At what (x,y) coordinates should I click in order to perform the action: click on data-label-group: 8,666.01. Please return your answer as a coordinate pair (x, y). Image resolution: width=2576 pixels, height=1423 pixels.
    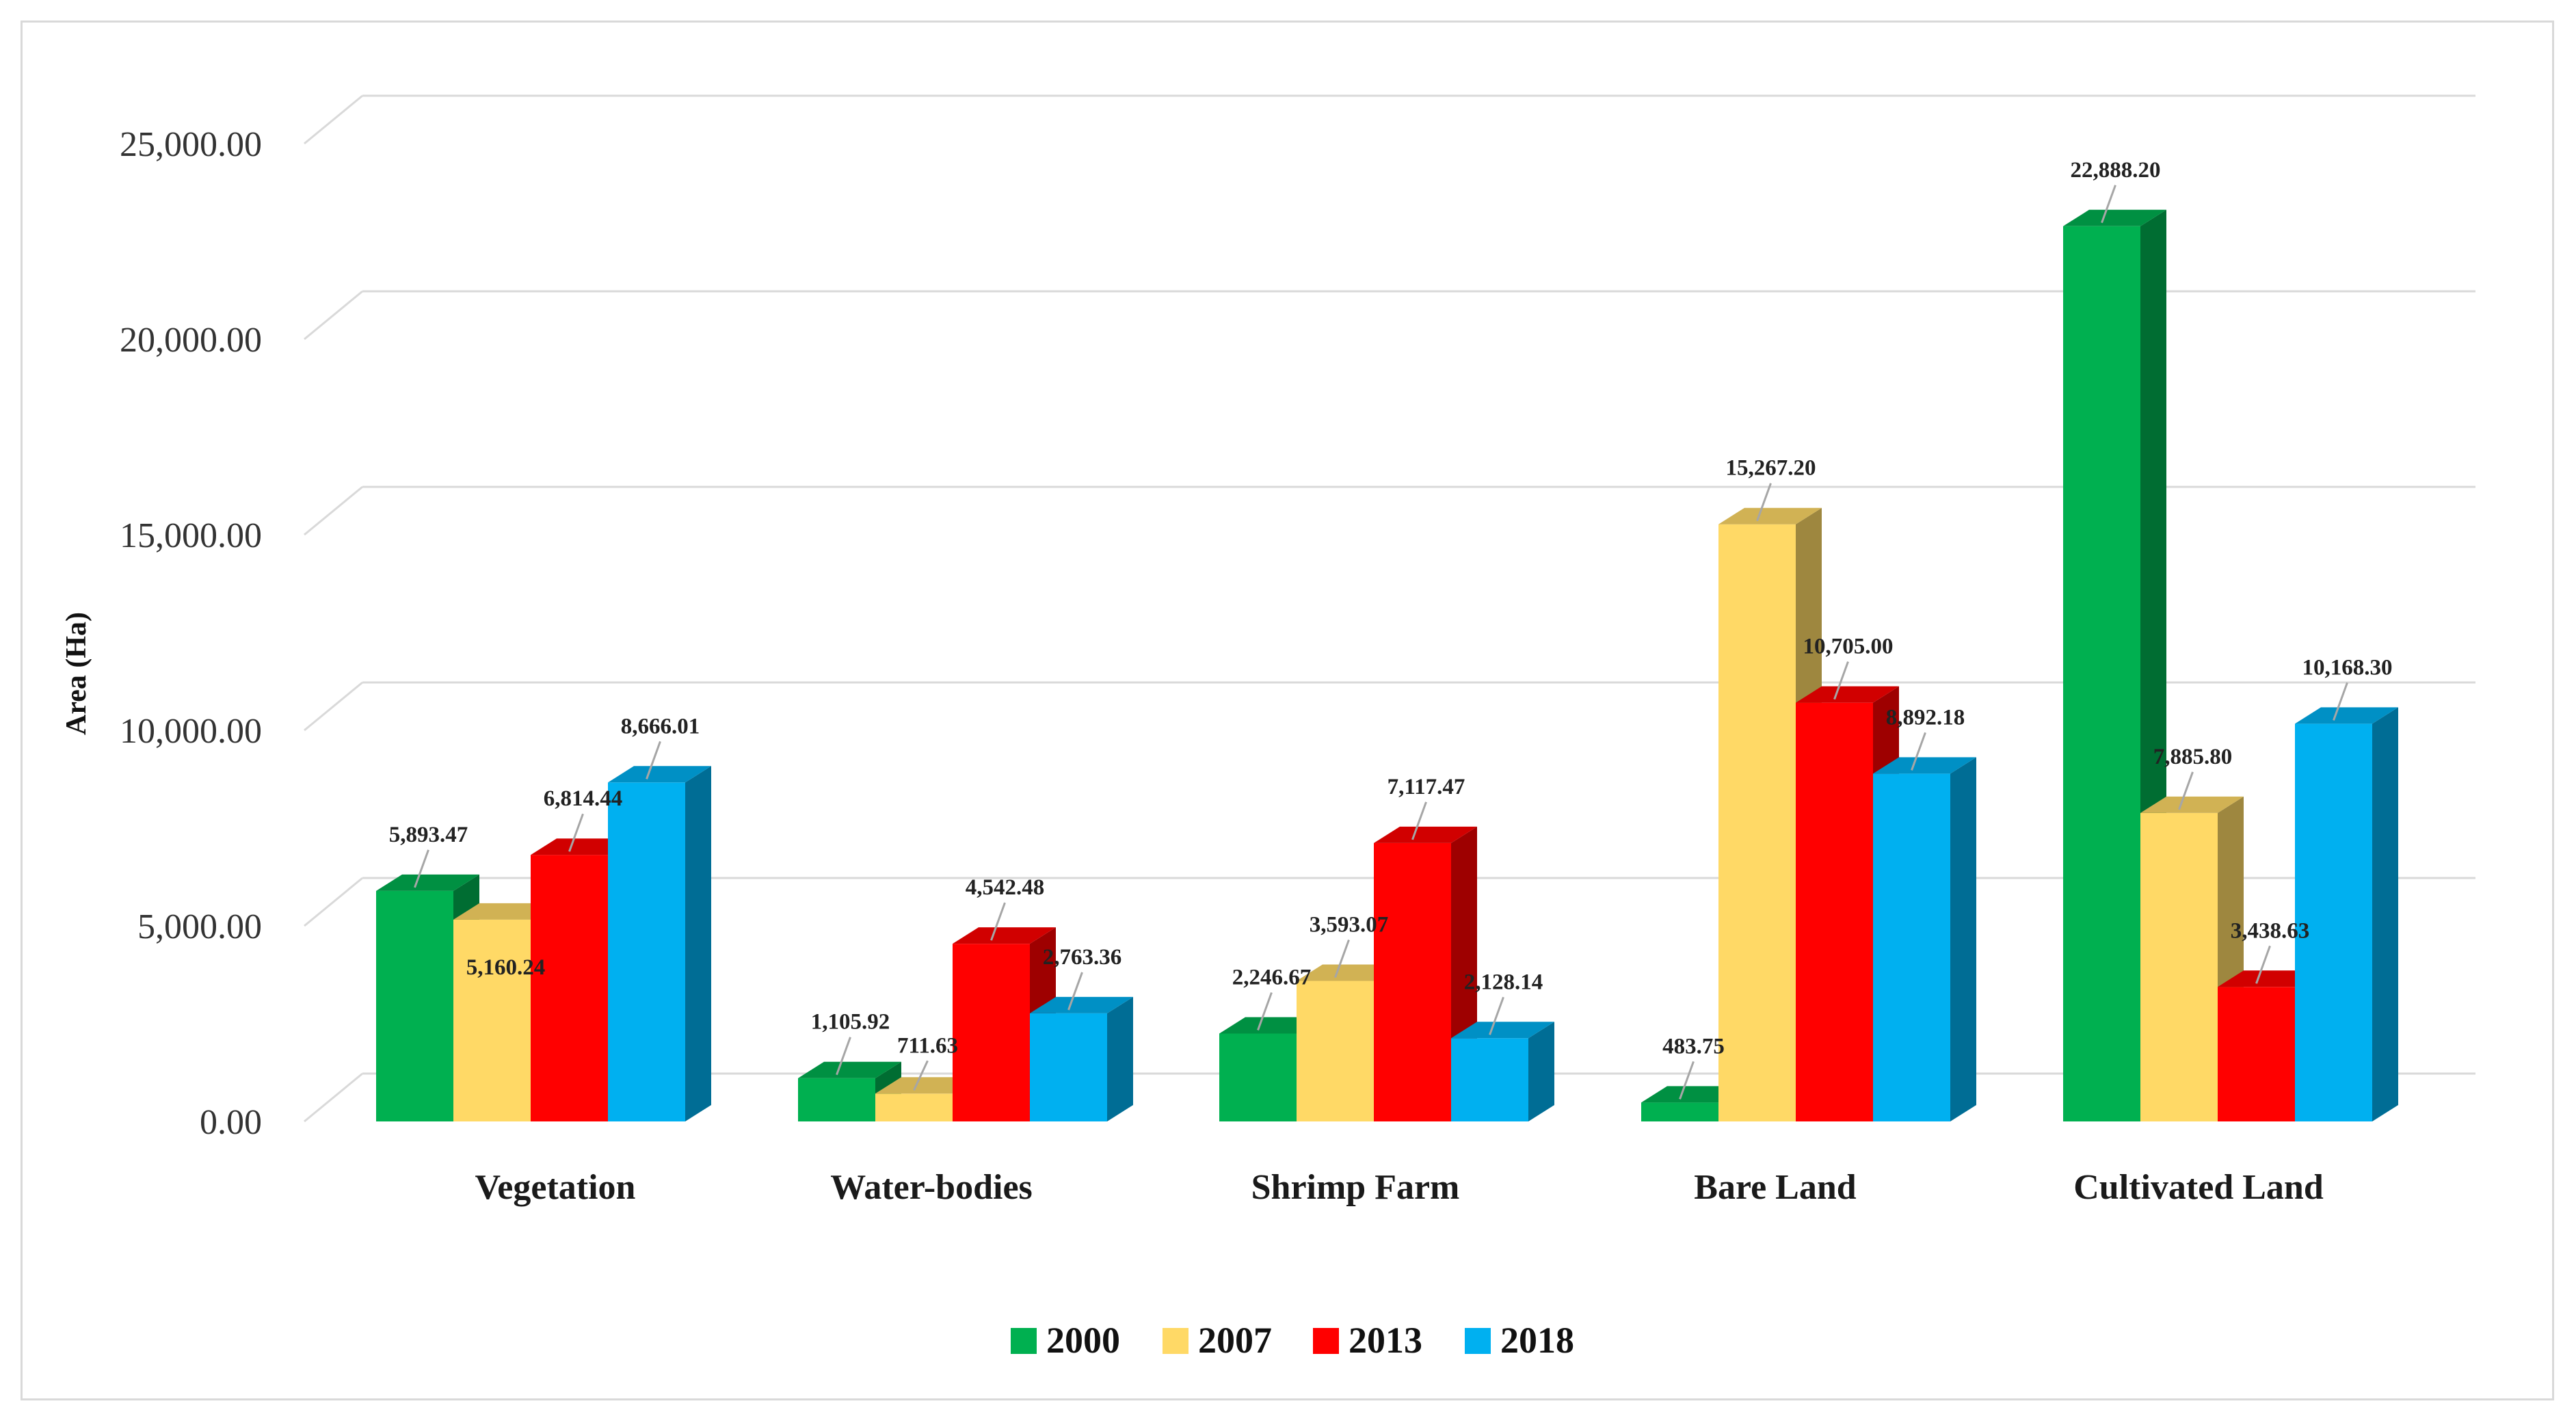
    Looking at the image, I should click on (660, 747).